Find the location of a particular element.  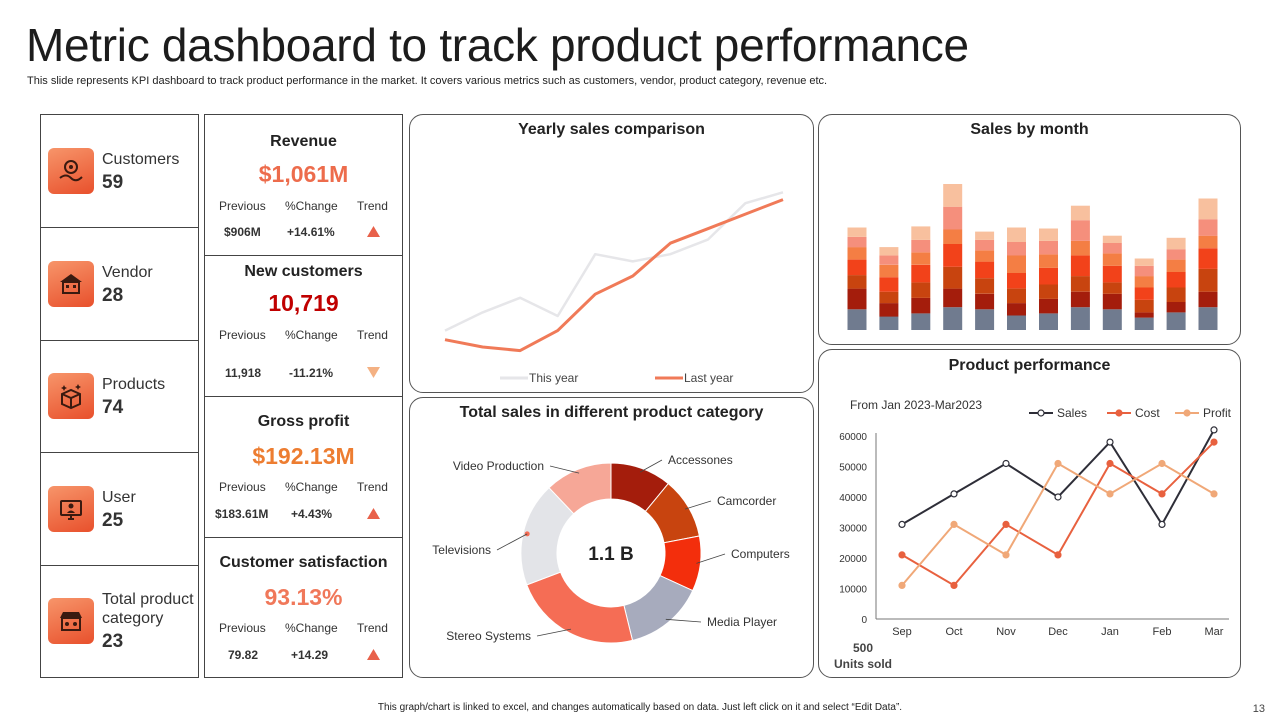

page-number: 13 is located at coordinates (1258, 709).